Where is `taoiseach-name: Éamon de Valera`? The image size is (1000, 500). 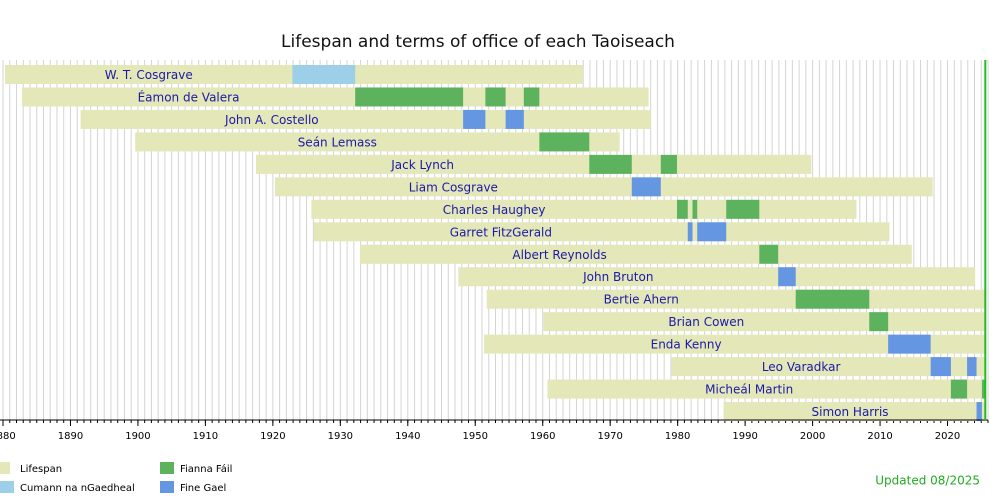 taoiseach-name: Éamon de Valera is located at coordinates (189, 96).